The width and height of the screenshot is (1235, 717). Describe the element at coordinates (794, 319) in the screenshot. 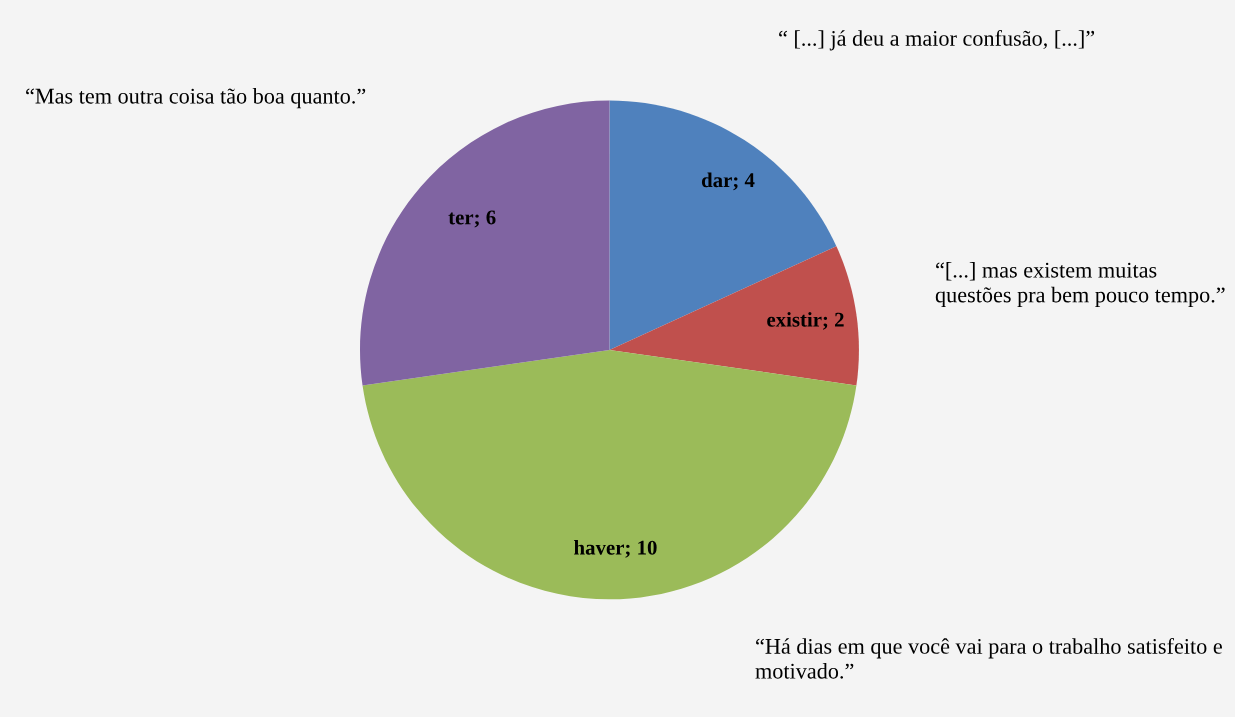

I see `slice-label: existir` at that location.